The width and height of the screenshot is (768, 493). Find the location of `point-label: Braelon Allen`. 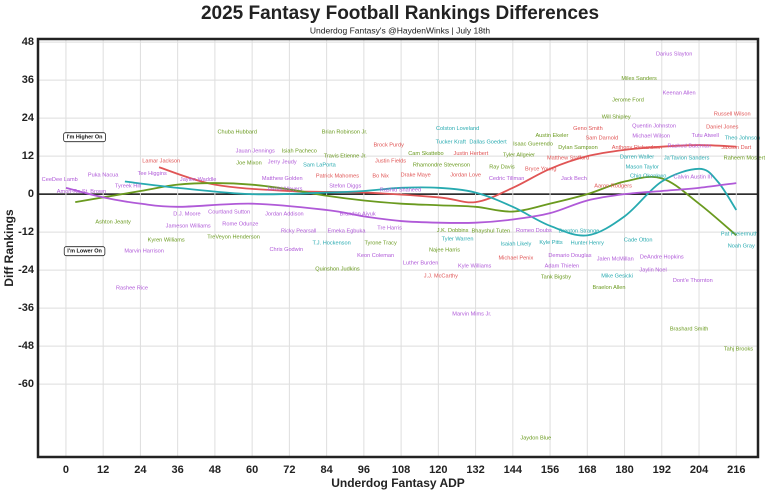

point-label: Braelon Allen is located at coordinates (609, 288).